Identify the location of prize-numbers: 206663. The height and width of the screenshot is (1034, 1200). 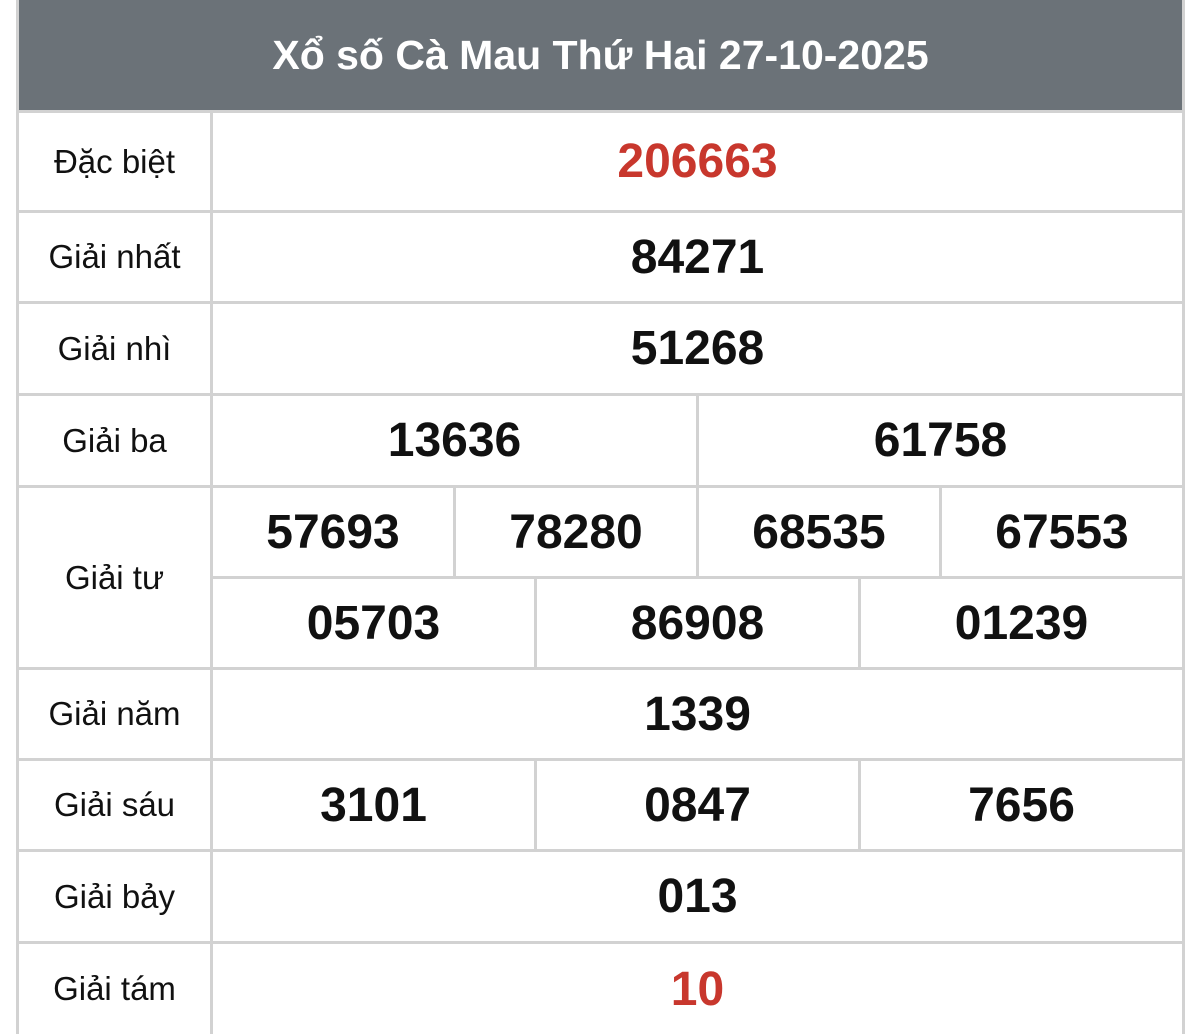
(697, 161).